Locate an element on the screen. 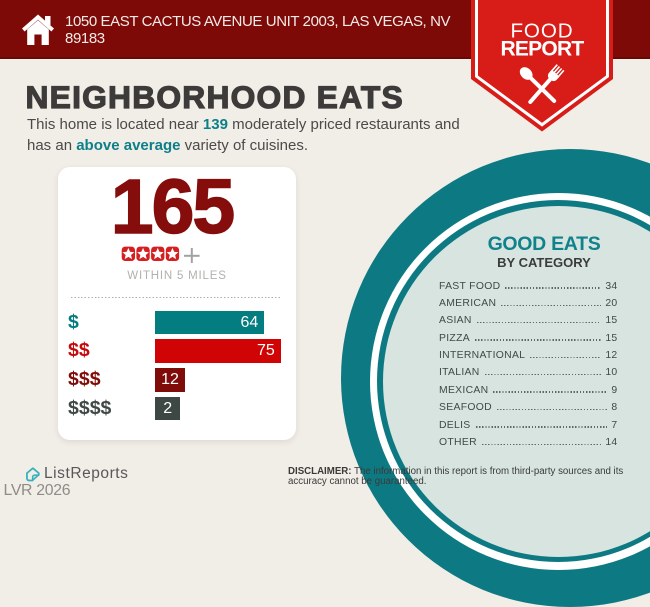 The height and width of the screenshot is (607, 650). svg-text: FOOD is located at coordinates (541, 31).